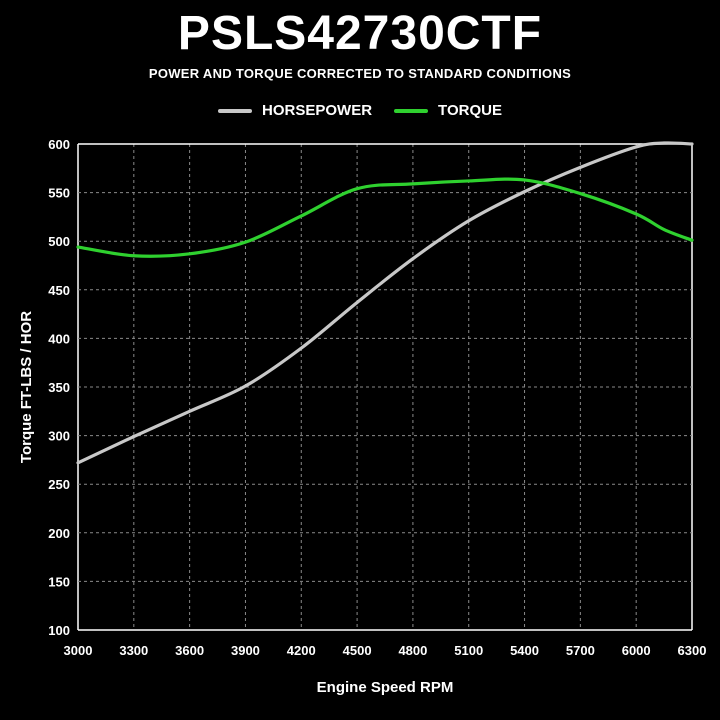 The height and width of the screenshot is (720, 720). I want to click on legend-swatch-torque, so click(411, 110).